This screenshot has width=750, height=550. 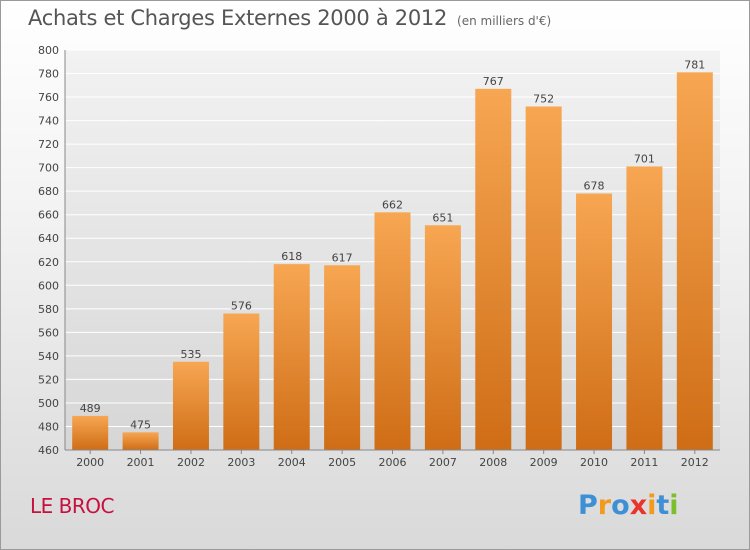 I want to click on data-label-2008: 767, so click(x=493, y=81).